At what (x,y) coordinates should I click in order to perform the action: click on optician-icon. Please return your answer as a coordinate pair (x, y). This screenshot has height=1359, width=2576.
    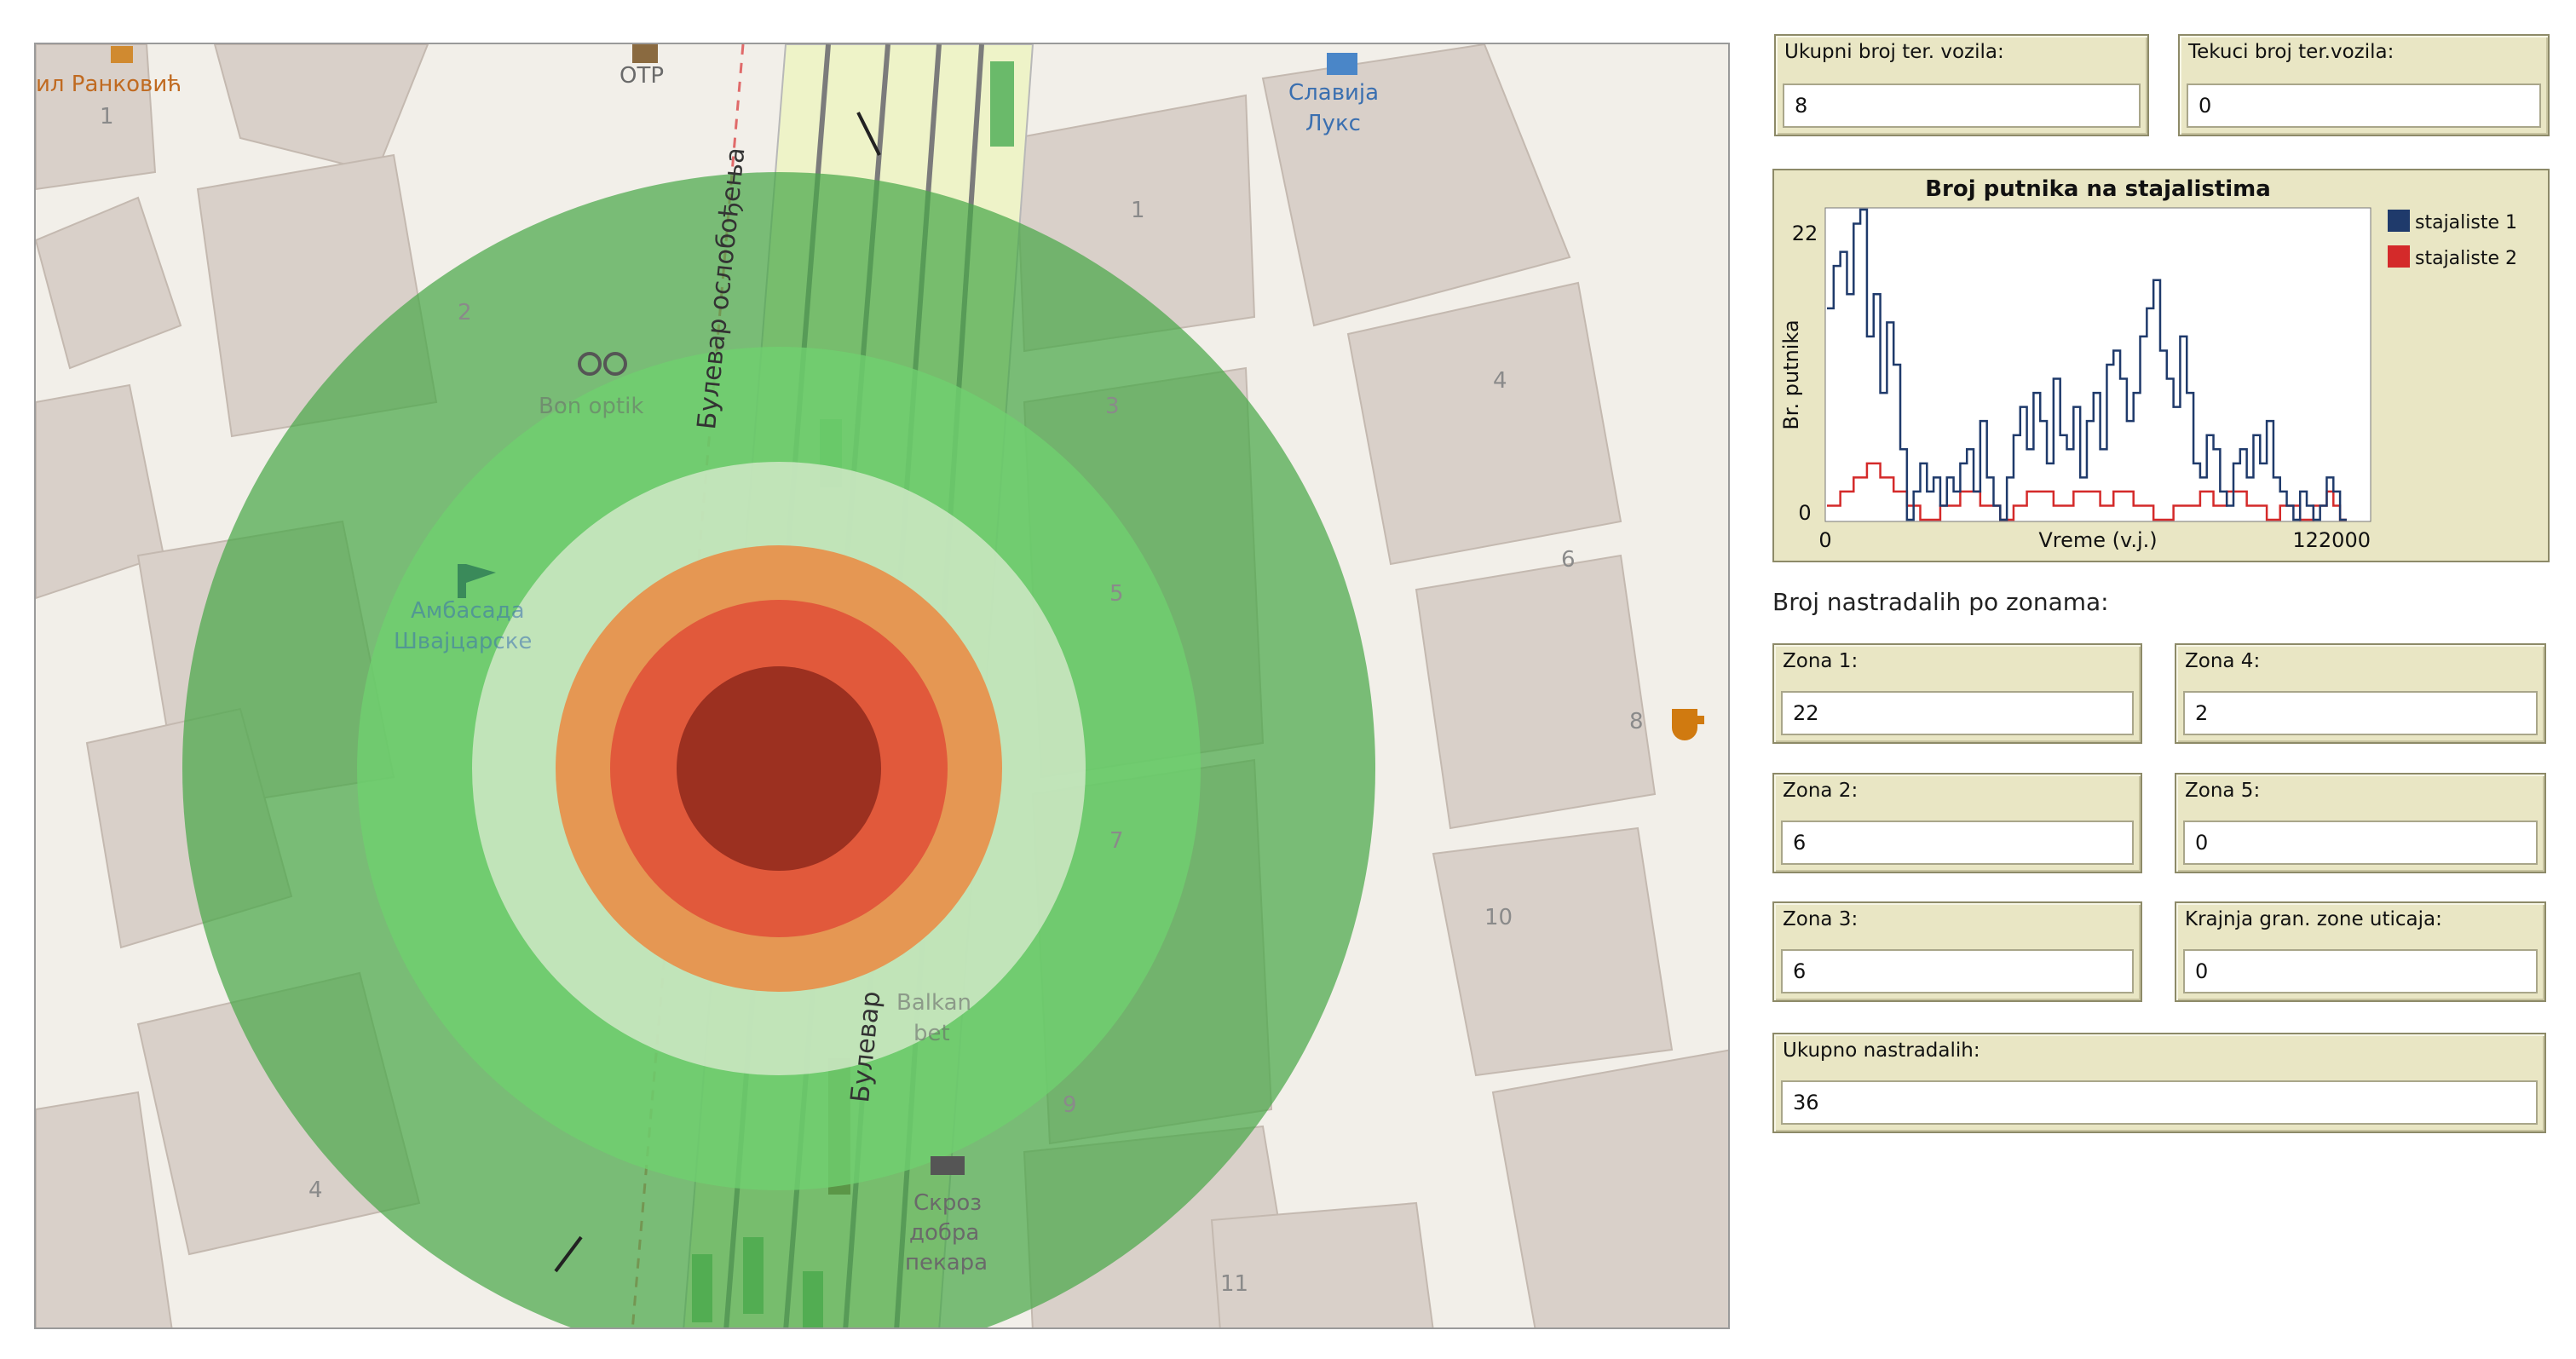
    Looking at the image, I should click on (590, 364).